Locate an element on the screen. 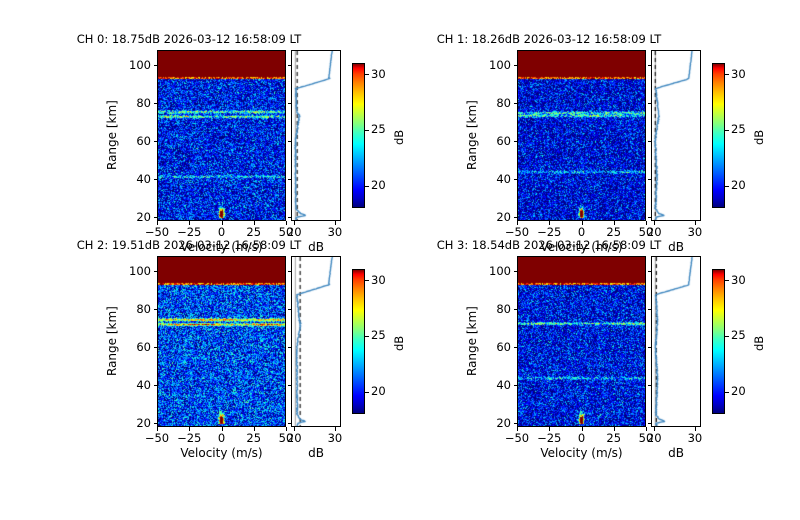 The width and height of the screenshot is (800, 520). colorbar-tick-label: 25 is located at coordinates (378, 129).